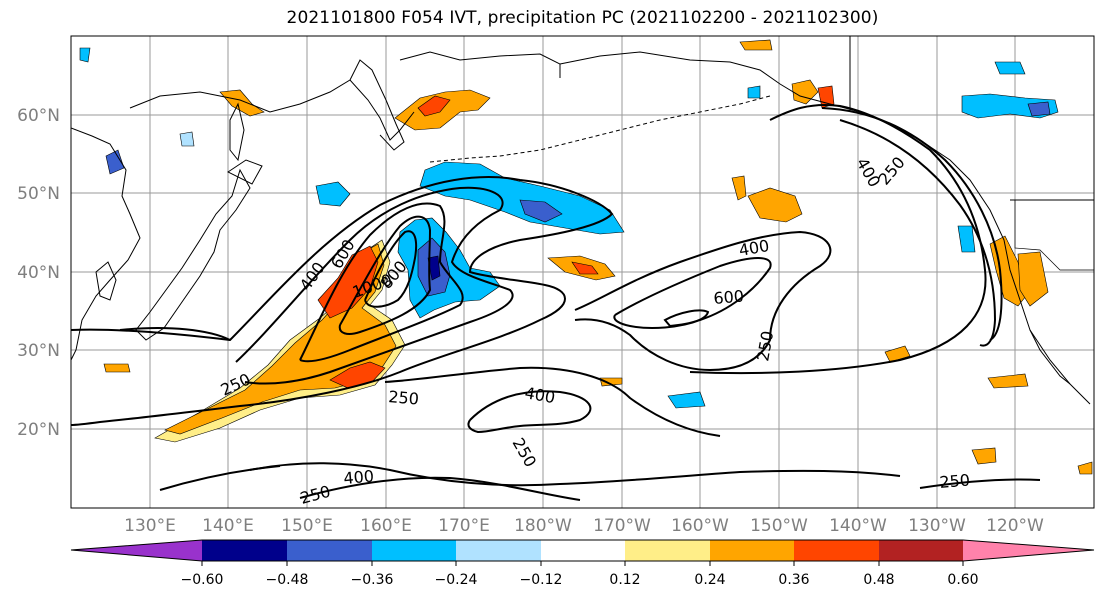 Image resolution: width=1105 pixels, height=601 pixels. I want to click on lat-label: 40°N, so click(38, 273).